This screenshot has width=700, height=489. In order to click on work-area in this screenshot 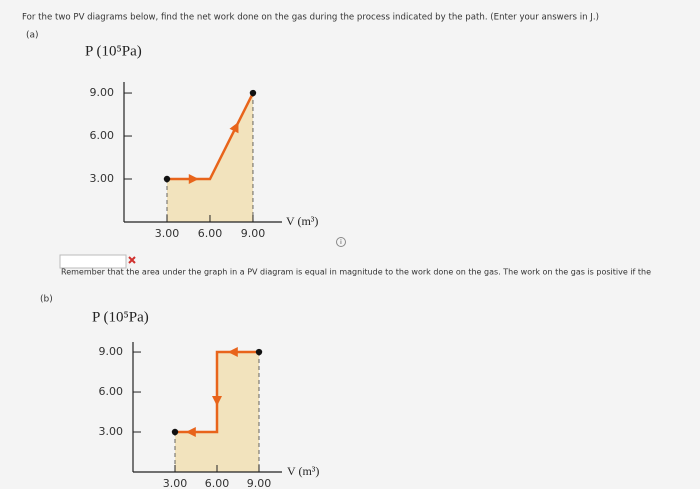, I will do `click(209, 157)`.